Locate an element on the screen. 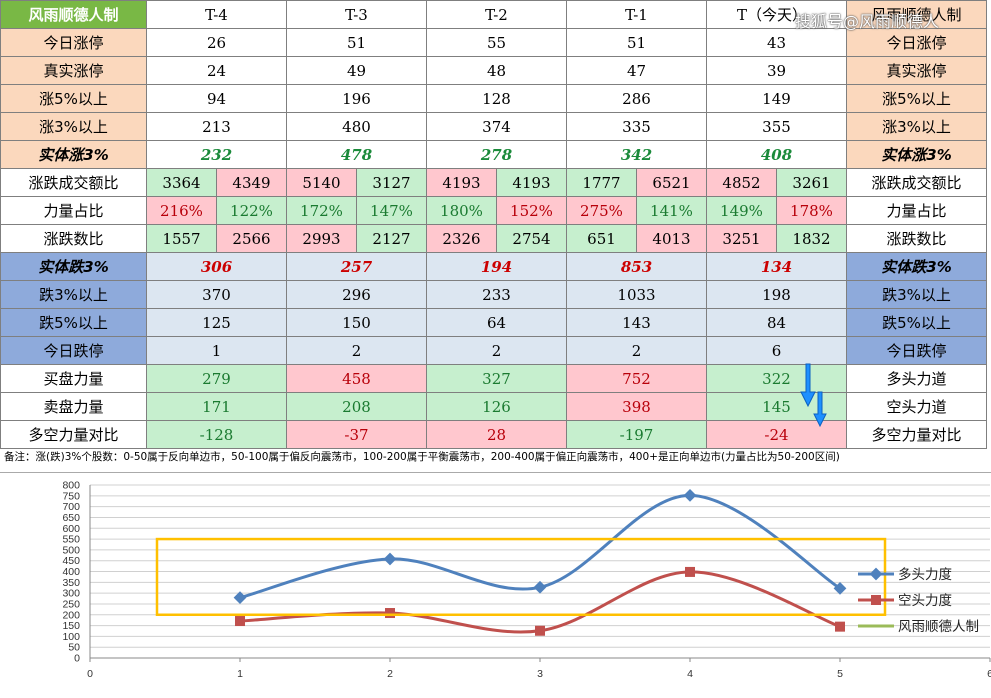  y-tick-label: 200 is located at coordinates (71, 615).